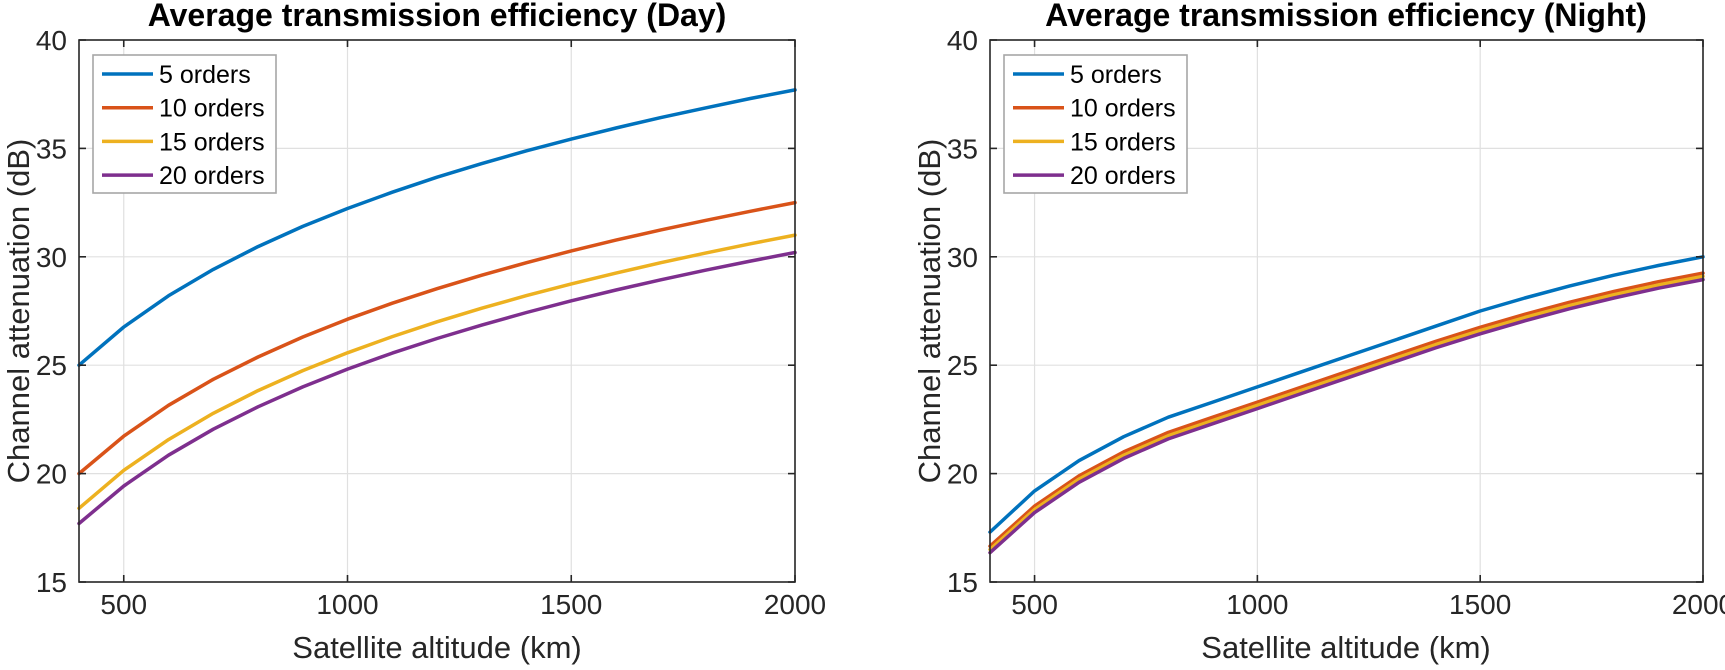 This screenshot has width=1725, height=670. Describe the element at coordinates (1346, 647) in the screenshot. I see `x-axis-label-night: Satellite altitude (km)` at that location.